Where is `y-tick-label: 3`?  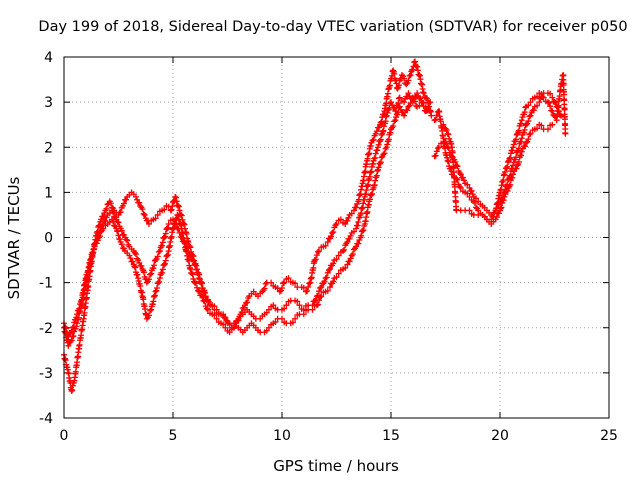 y-tick-label: 3 is located at coordinates (48, 103).